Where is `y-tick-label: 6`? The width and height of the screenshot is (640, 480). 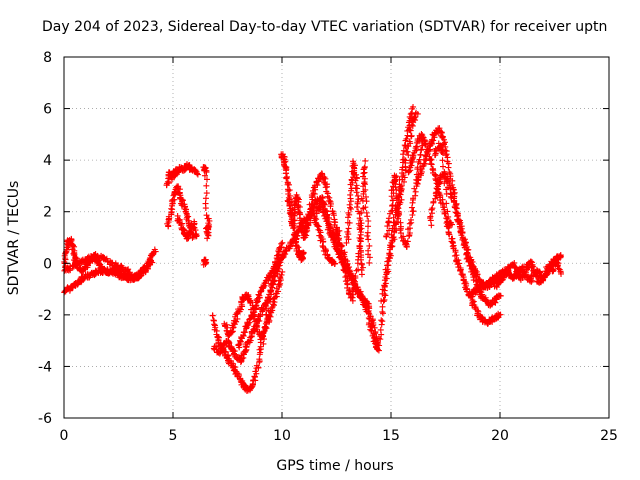 y-tick-label: 6 is located at coordinates (47, 110).